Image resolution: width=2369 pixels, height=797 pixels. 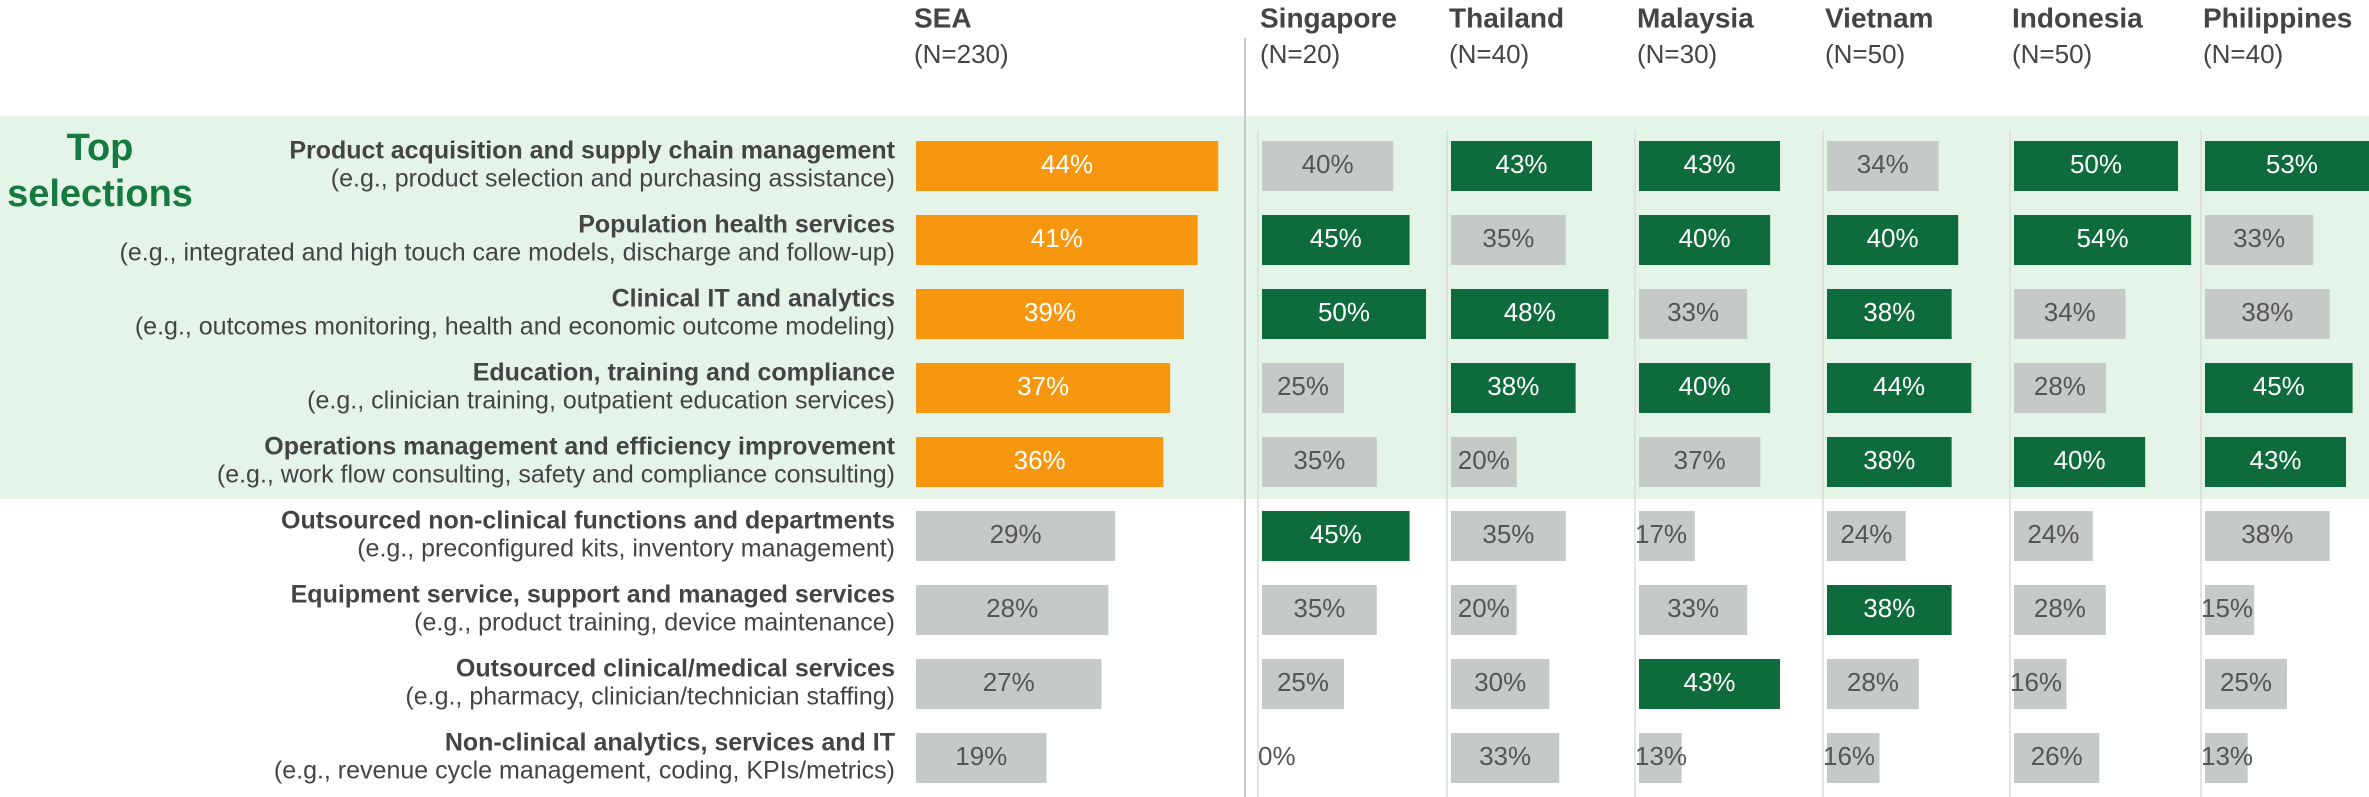 I want to click on value-label: 27%, so click(x=1009, y=682).